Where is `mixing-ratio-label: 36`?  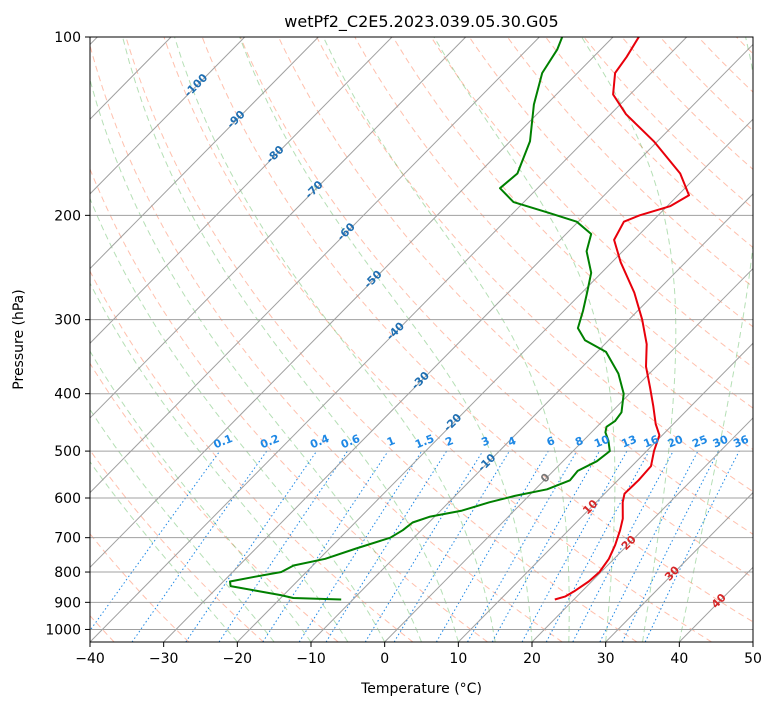 mixing-ratio-label: 36 is located at coordinates (741, 442).